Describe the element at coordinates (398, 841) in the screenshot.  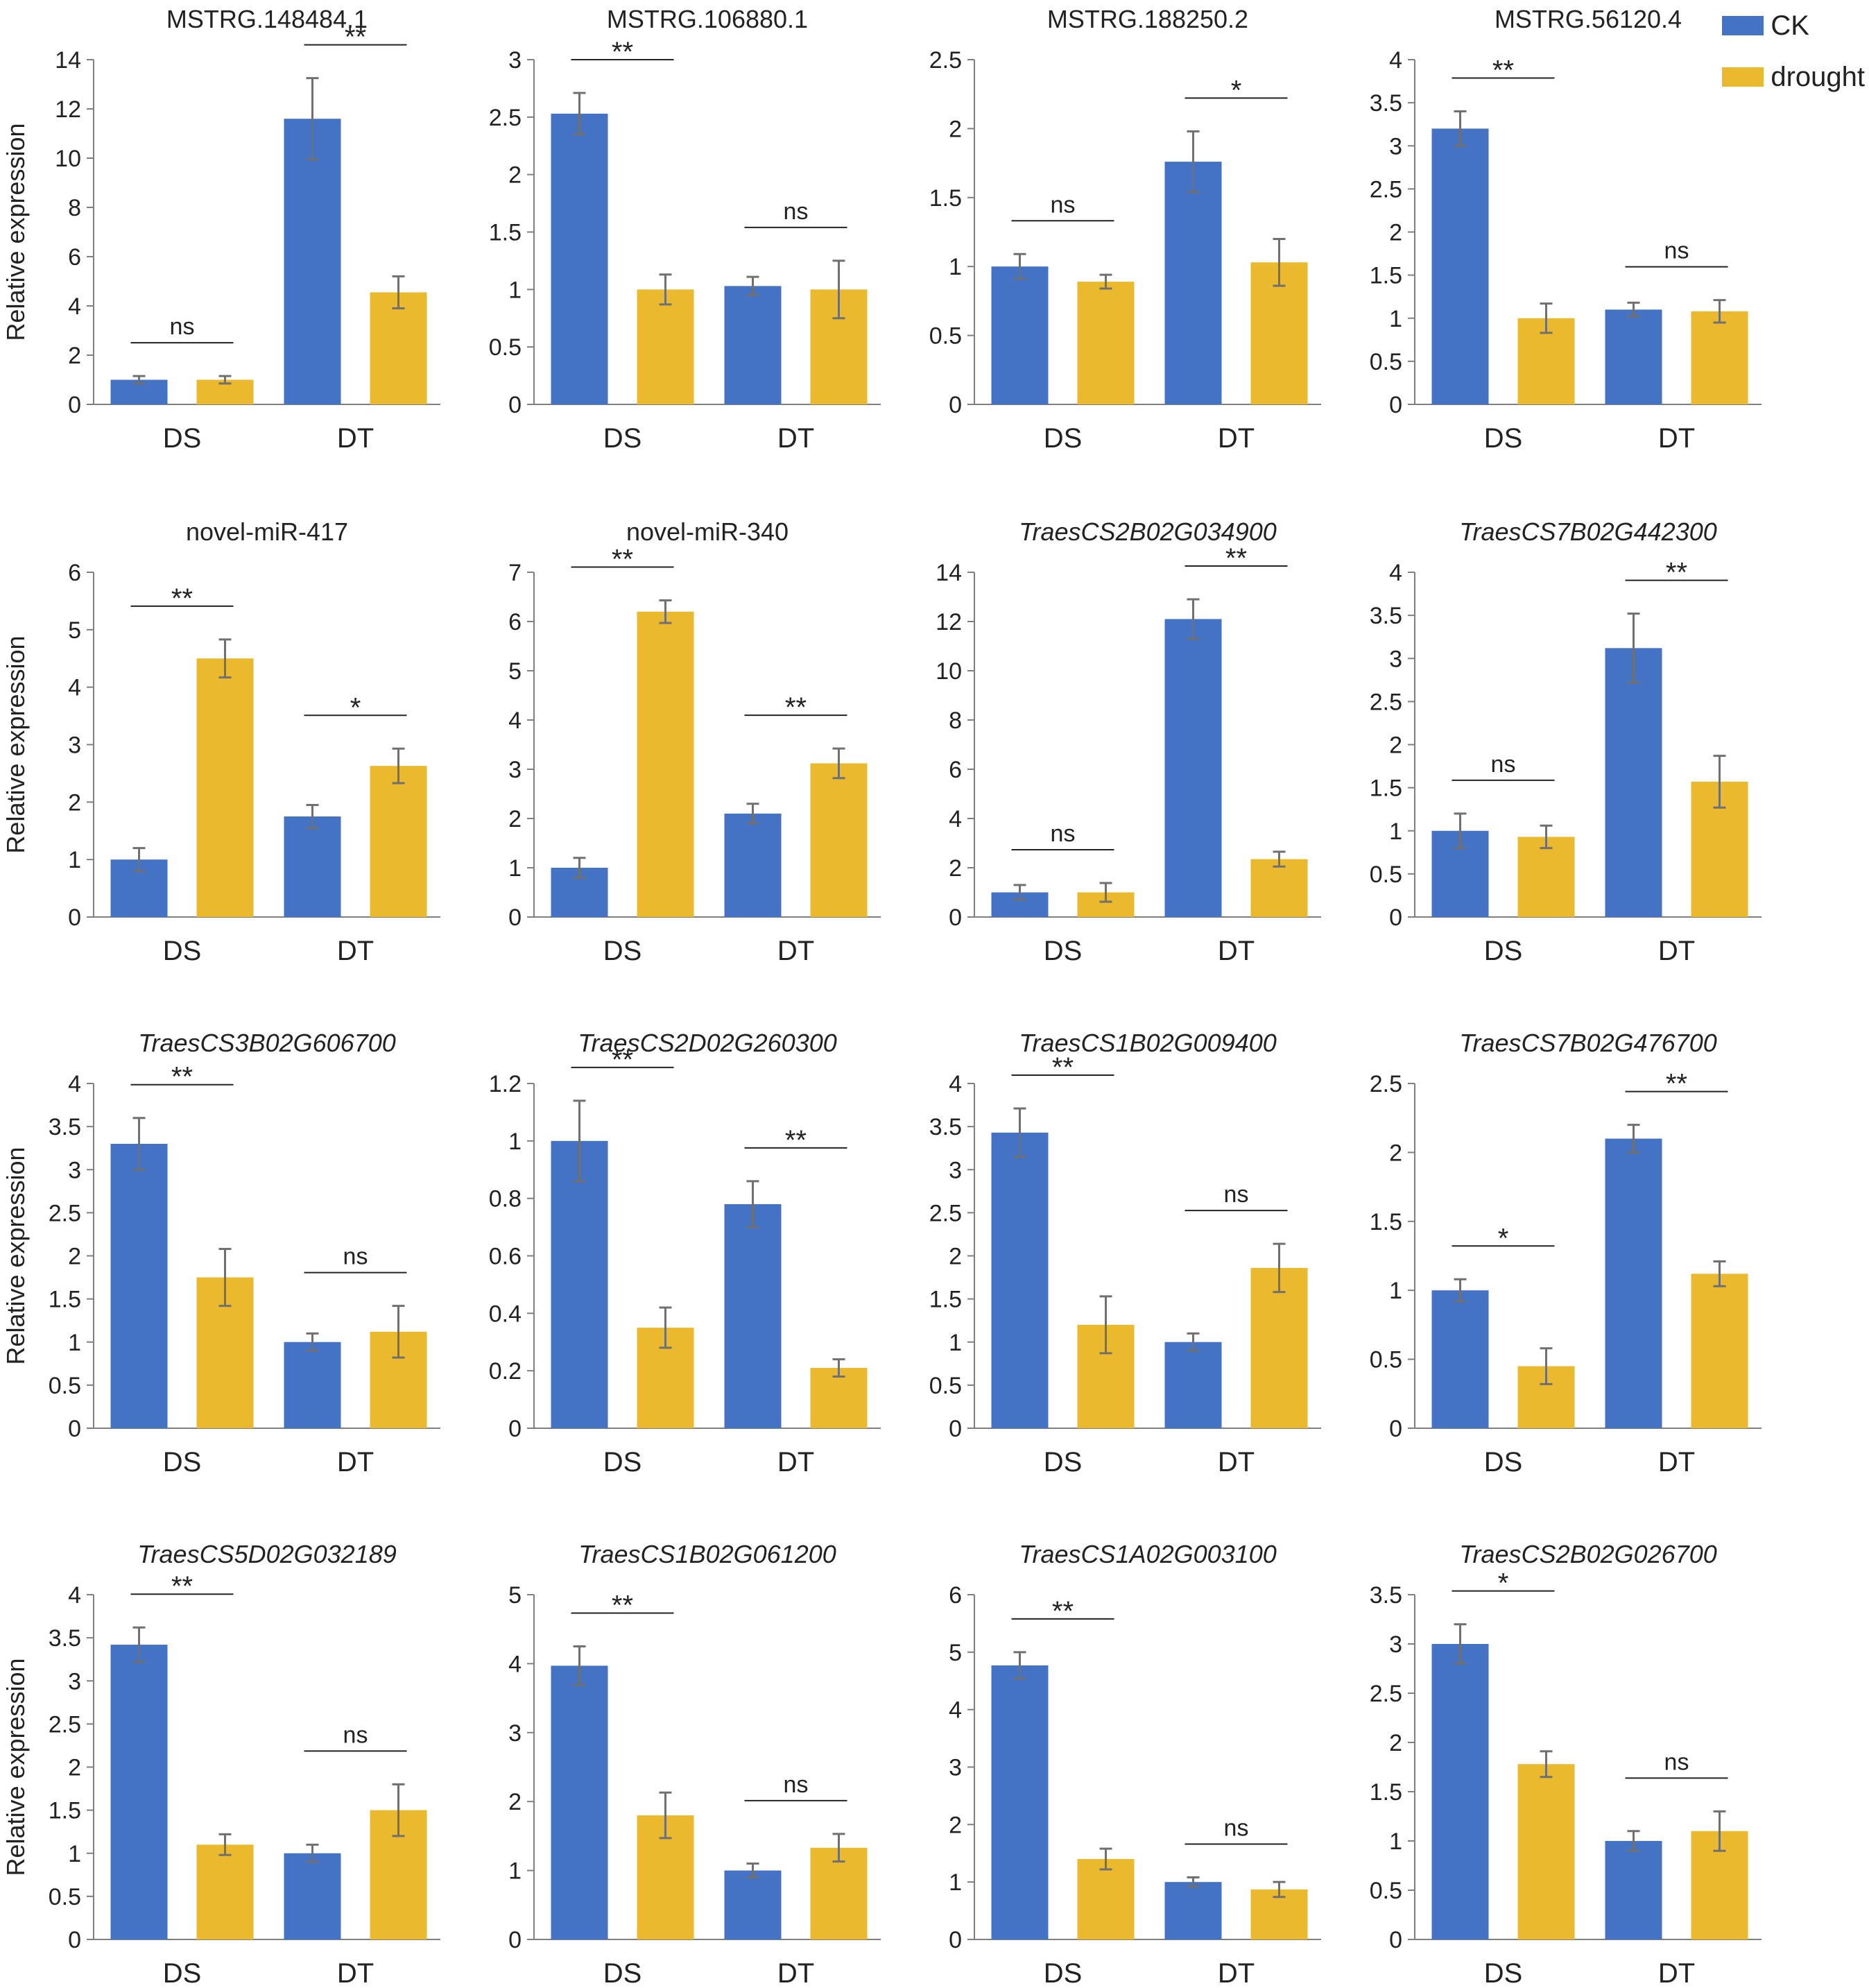
I see `chart-5-bar-drought-dt` at that location.